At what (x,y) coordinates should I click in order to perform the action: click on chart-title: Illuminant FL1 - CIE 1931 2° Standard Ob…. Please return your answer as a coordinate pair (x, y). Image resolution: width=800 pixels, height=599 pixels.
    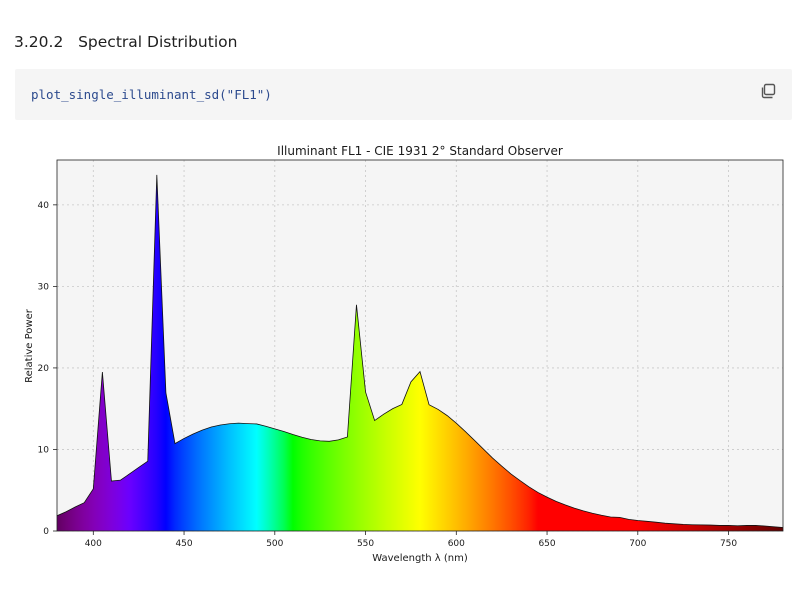
    Looking at the image, I should click on (420, 151).